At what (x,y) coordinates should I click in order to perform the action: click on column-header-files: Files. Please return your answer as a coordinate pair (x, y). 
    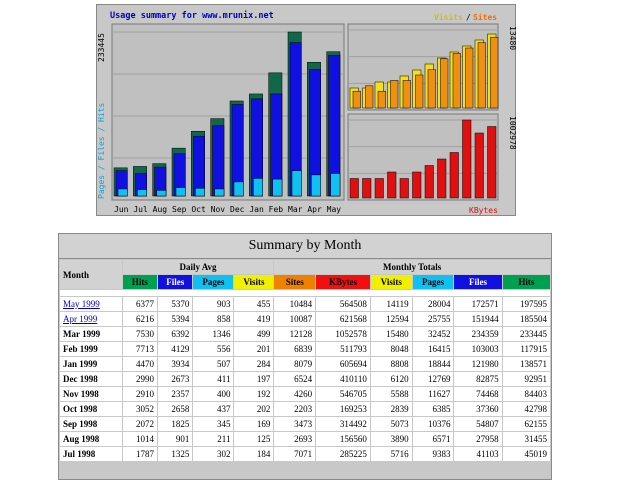
    Looking at the image, I should click on (478, 282).